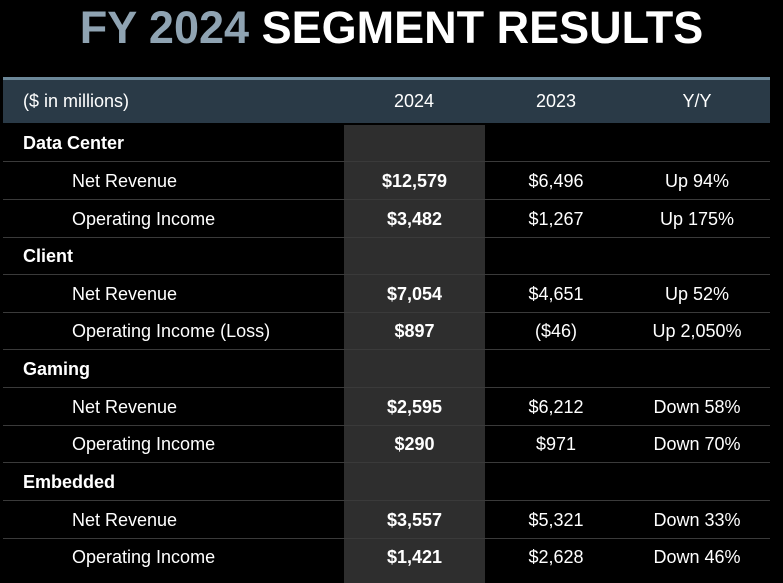  I want to click on segment-row-gaming: Gaming, so click(386, 369).